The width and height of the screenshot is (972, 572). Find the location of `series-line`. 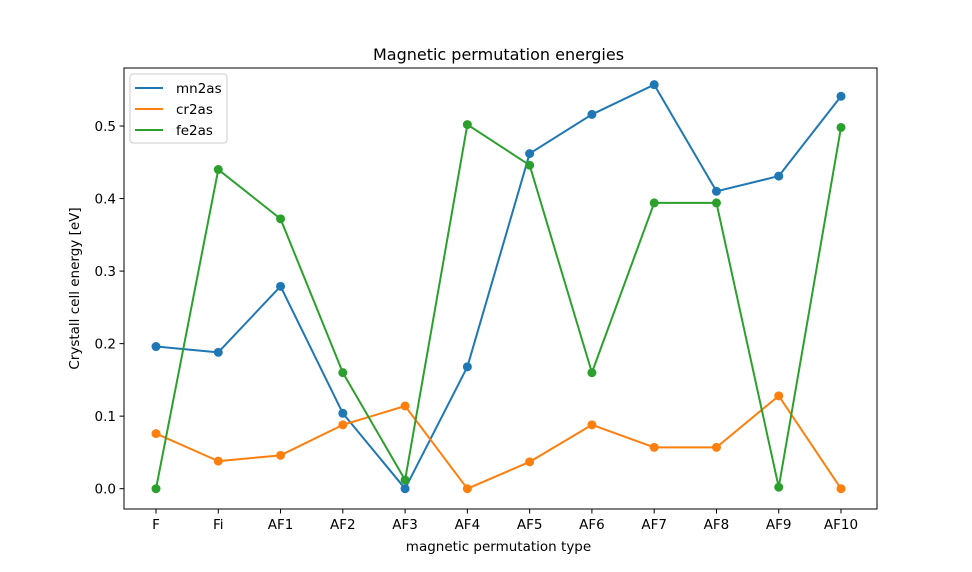

series-line is located at coordinates (498, 442).